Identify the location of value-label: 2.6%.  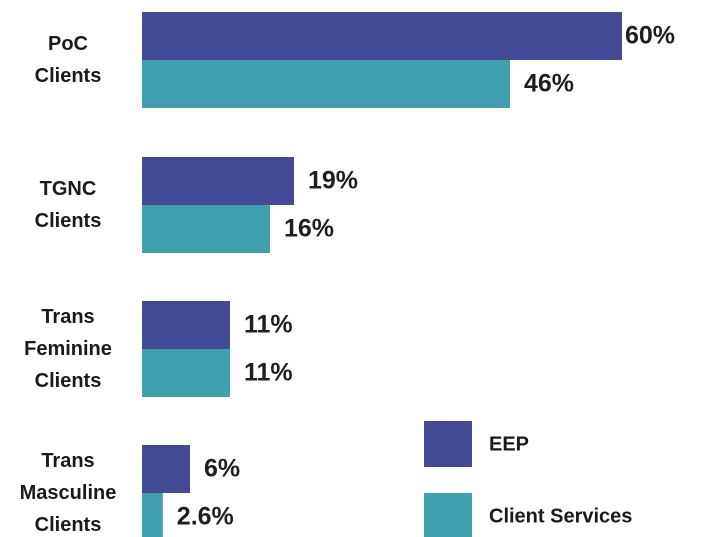
(205, 517).